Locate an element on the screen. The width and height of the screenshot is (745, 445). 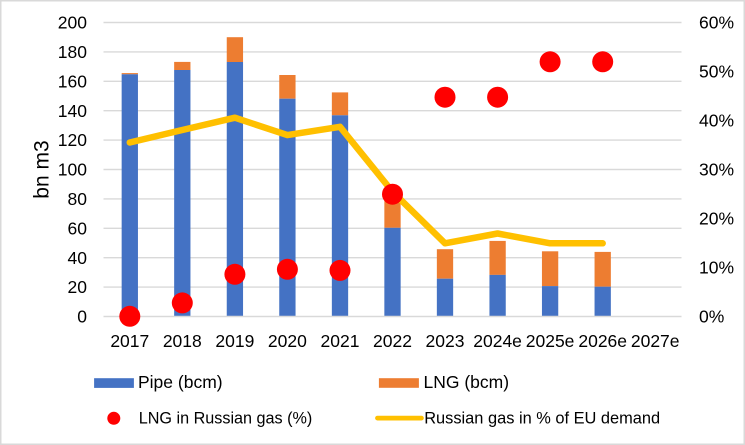
svg-text: 2025e is located at coordinates (550, 341).